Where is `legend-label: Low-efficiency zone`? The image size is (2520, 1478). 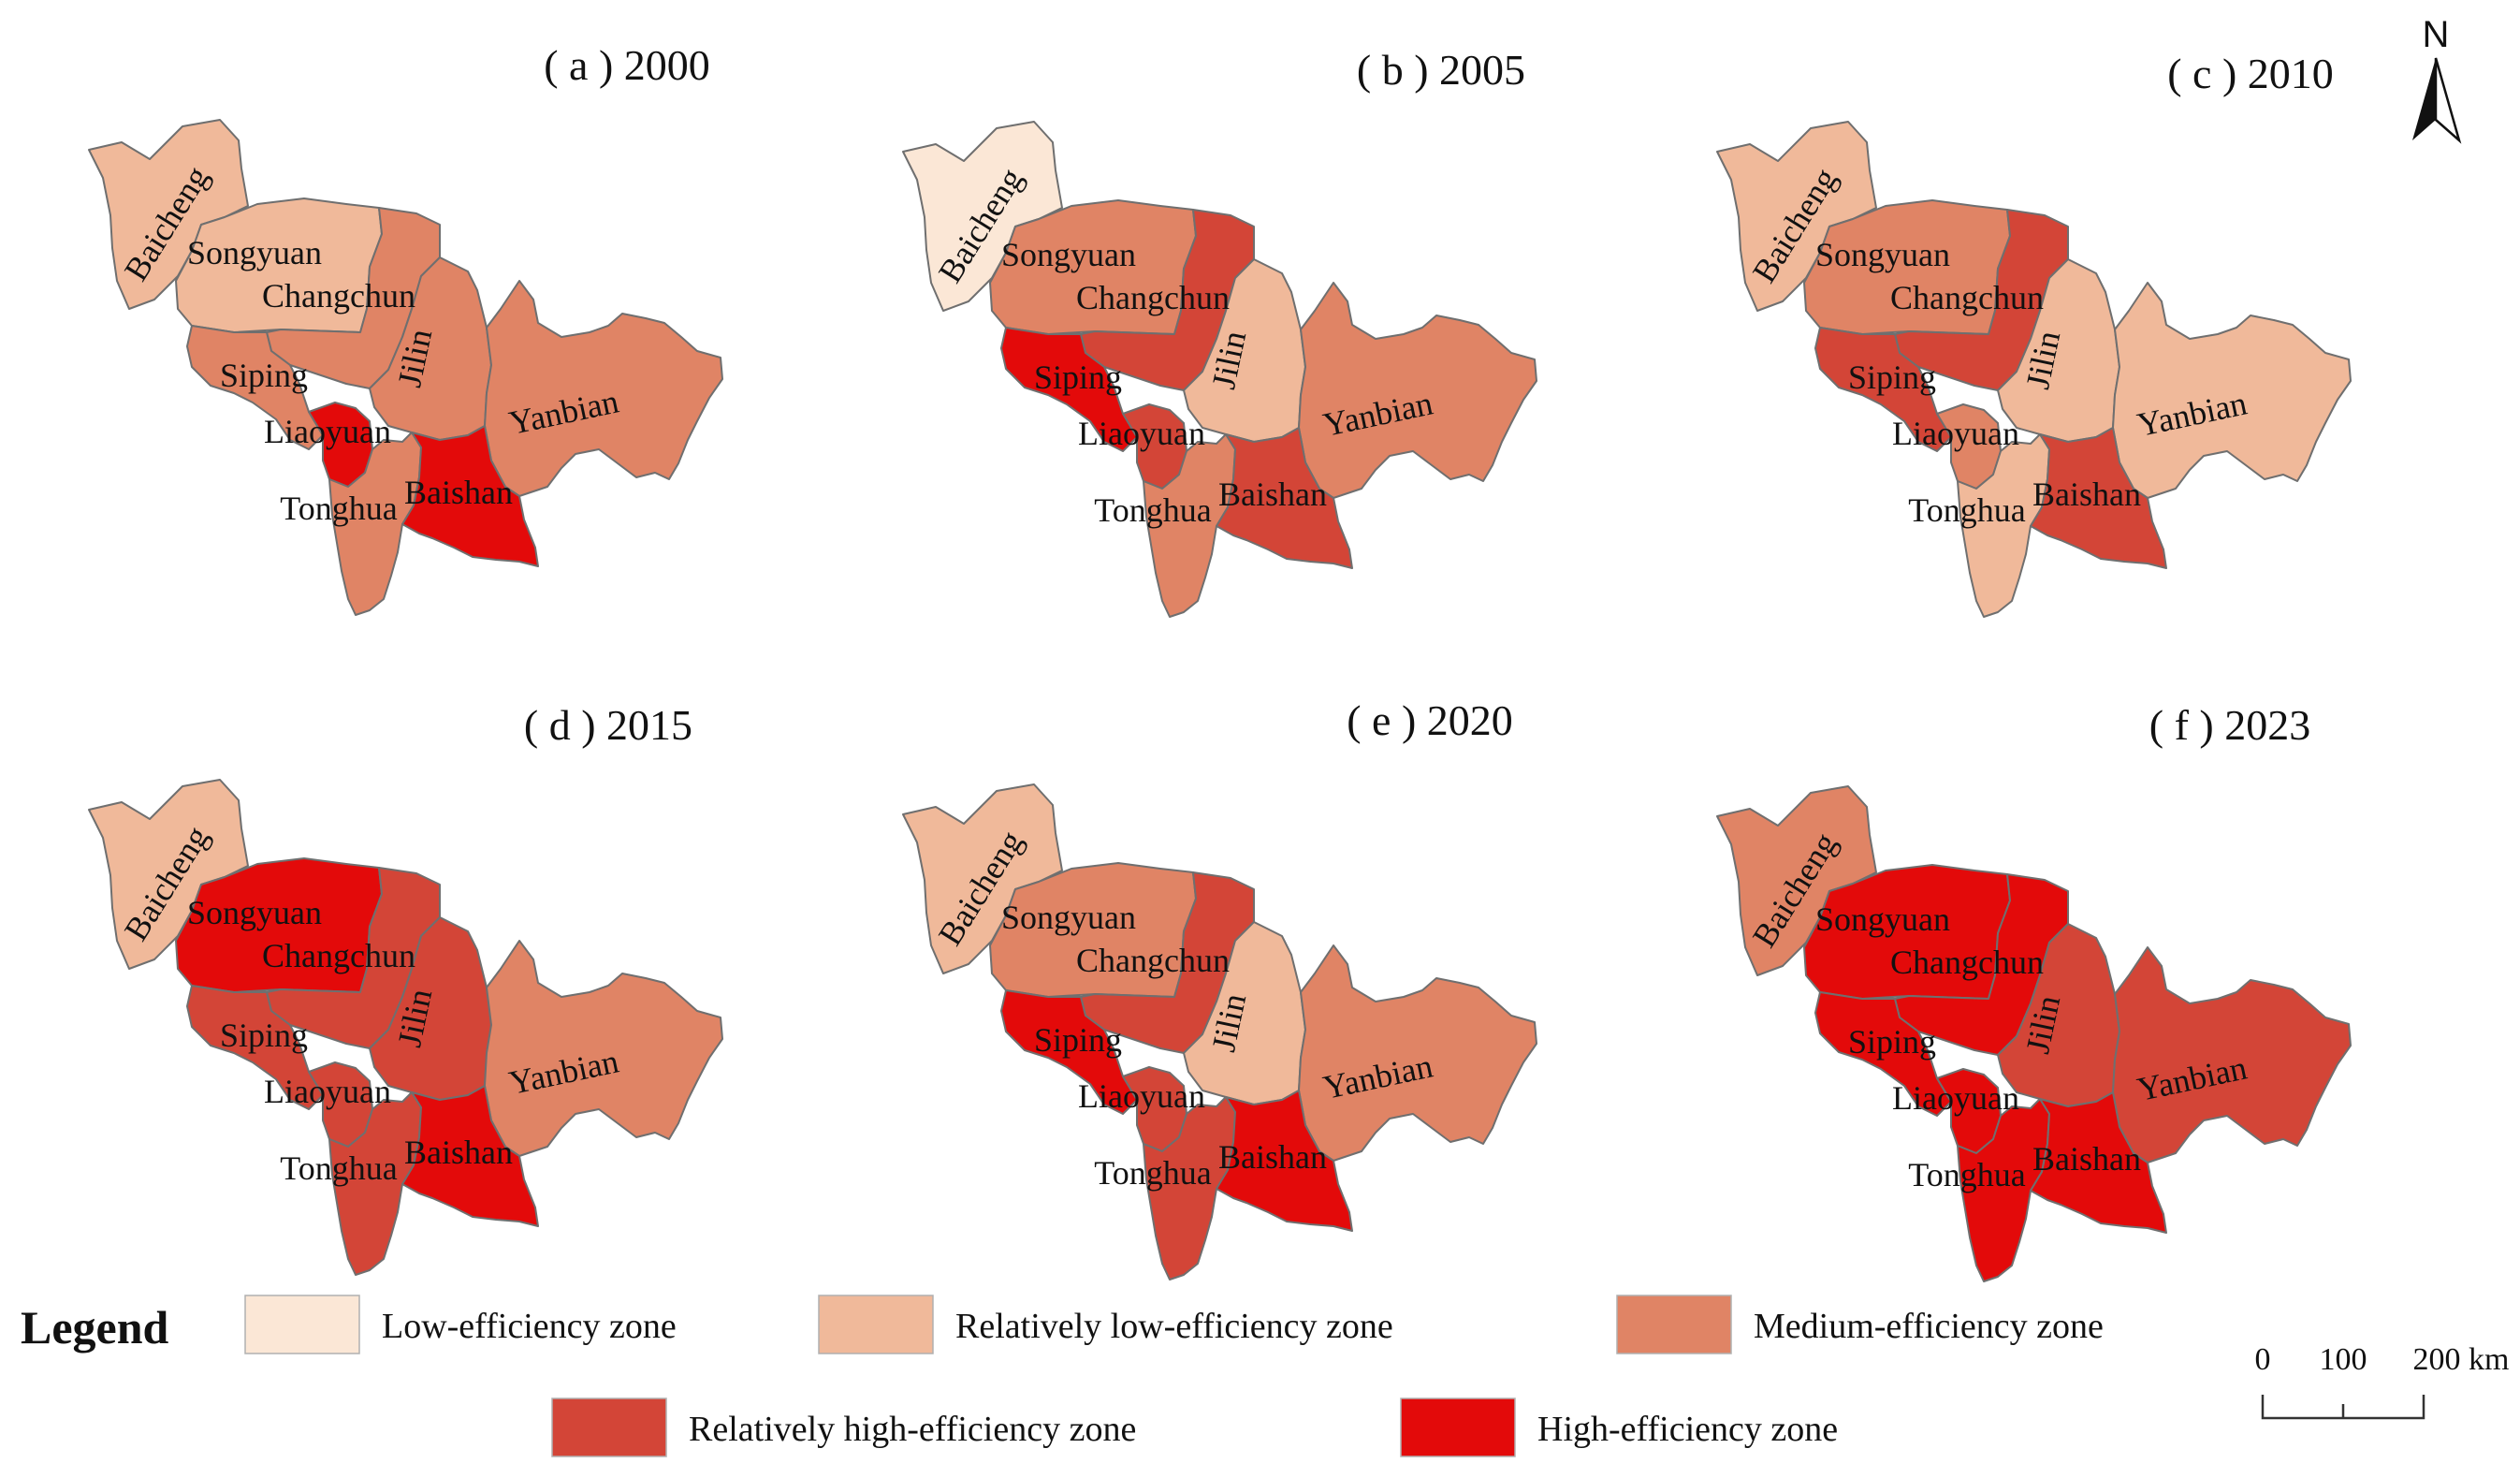
legend-label: Low-efficiency zone is located at coordinates (529, 1326).